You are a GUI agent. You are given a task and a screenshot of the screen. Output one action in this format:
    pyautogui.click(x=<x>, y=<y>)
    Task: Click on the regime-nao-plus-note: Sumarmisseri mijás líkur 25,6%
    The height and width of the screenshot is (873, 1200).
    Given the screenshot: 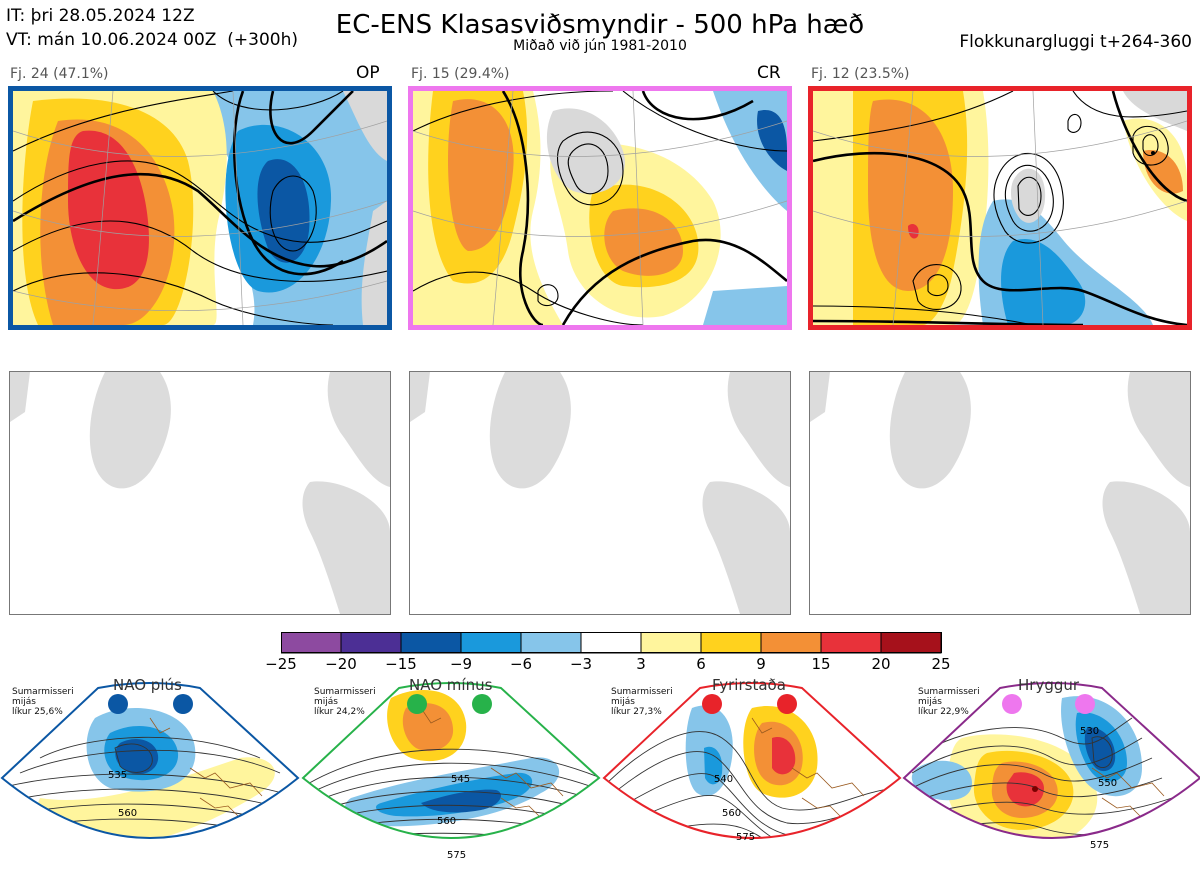 What is the action you would take?
    pyautogui.click(x=43, y=702)
    